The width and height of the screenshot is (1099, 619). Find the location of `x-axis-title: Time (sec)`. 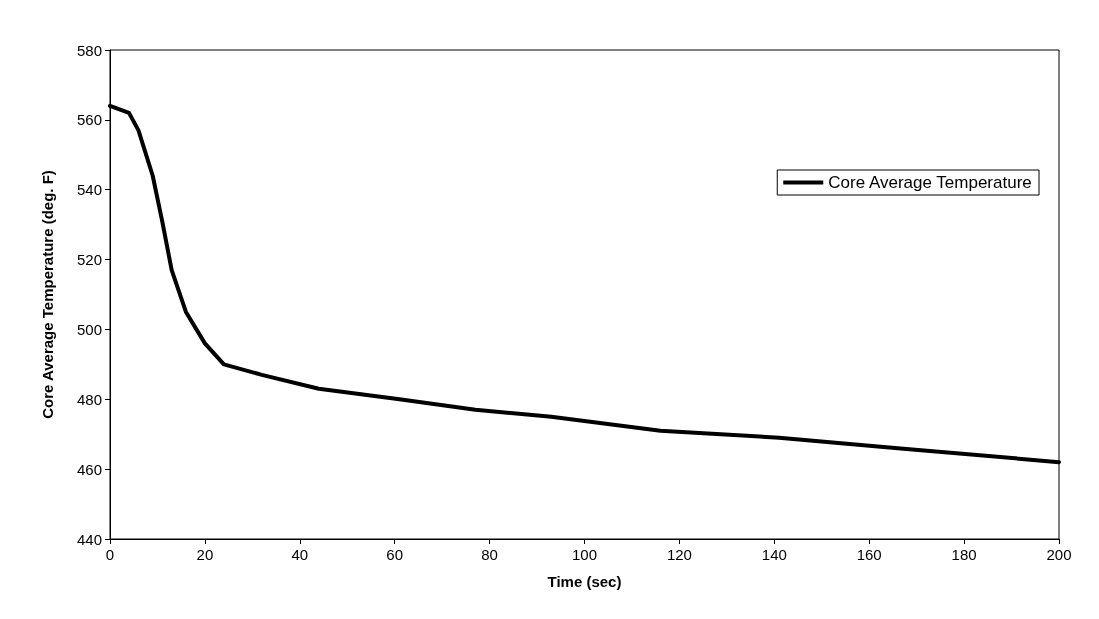

x-axis-title: Time (sec) is located at coordinates (584, 581).